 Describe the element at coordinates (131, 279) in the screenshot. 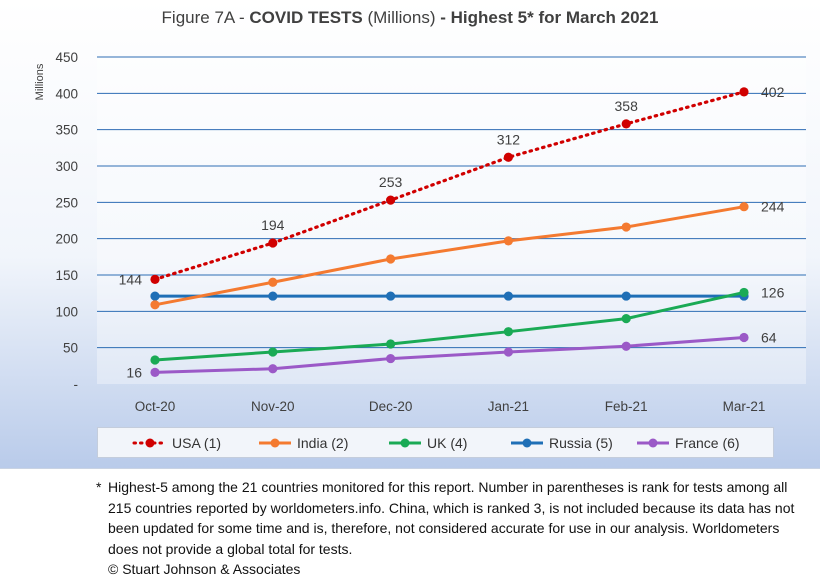

I see `data-label: 144` at that location.